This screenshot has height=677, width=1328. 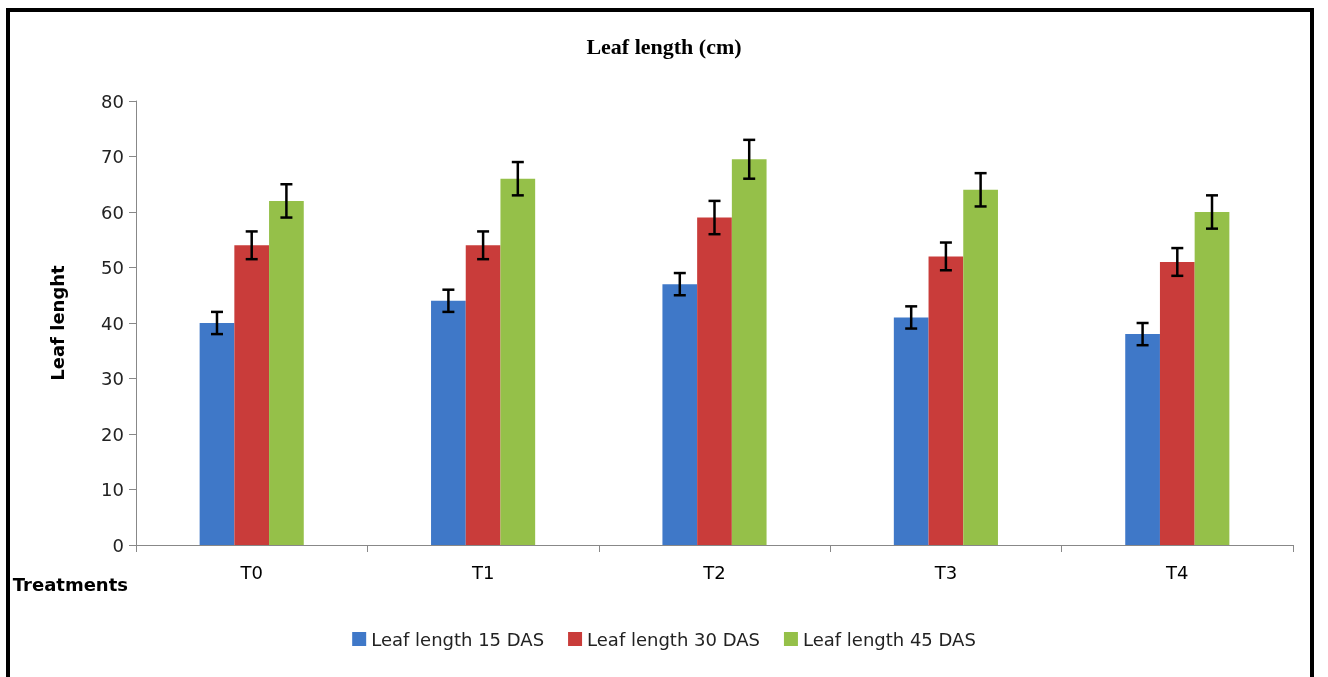 What do you see at coordinates (112, 156) in the screenshot?
I see `y-tick-label: 70` at bounding box center [112, 156].